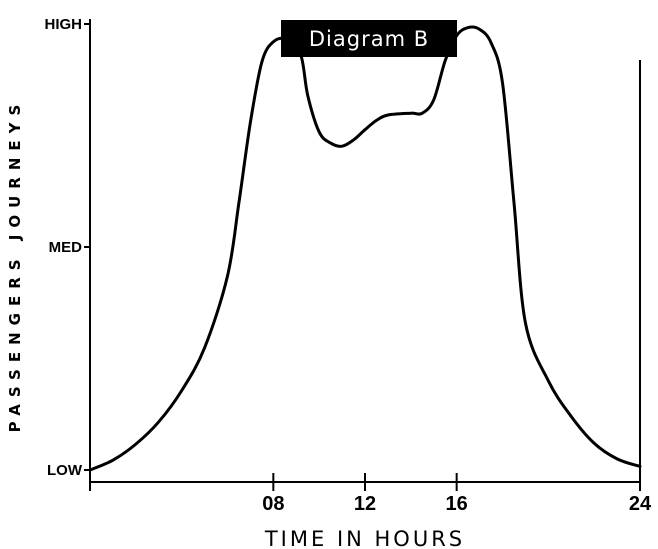  What do you see at coordinates (640, 504) in the screenshot?
I see `x-tick-label: 24` at bounding box center [640, 504].